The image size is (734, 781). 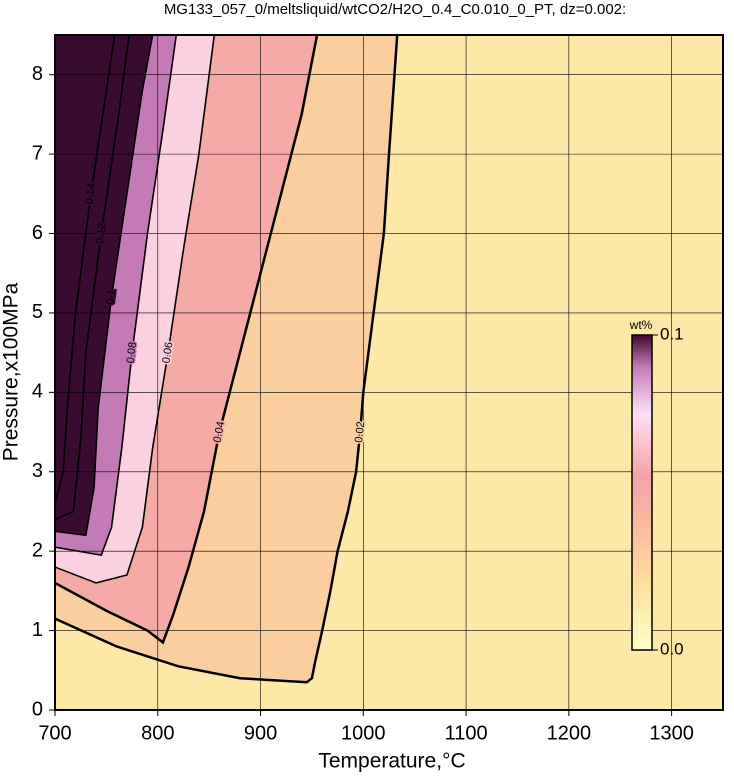 I want to click on y-tick-label: 0, so click(x=37, y=709).